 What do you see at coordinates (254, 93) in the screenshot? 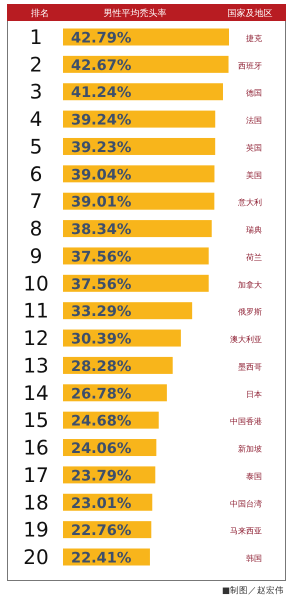
I see `y2-tick-label: 德国` at bounding box center [254, 93].